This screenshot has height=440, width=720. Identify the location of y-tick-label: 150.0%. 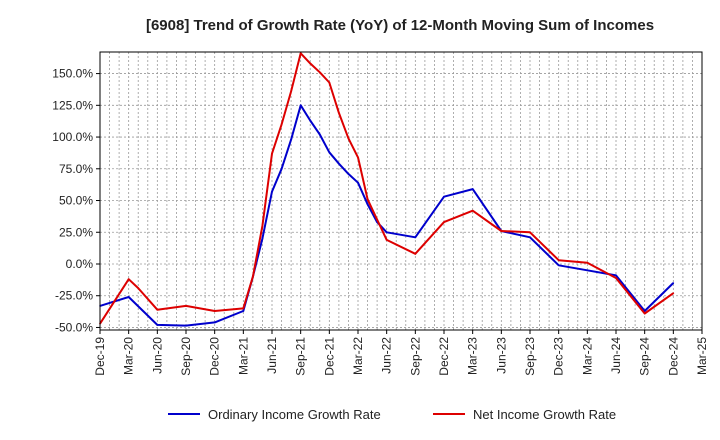
(72, 74).